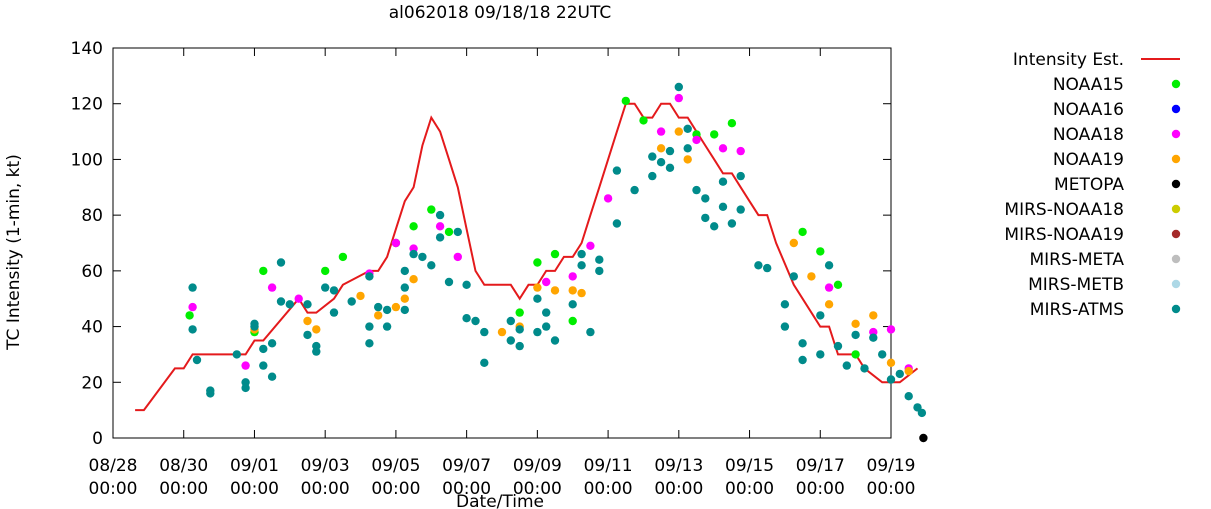  I want to click on legend-swatch-dot, so click(1176, 184).